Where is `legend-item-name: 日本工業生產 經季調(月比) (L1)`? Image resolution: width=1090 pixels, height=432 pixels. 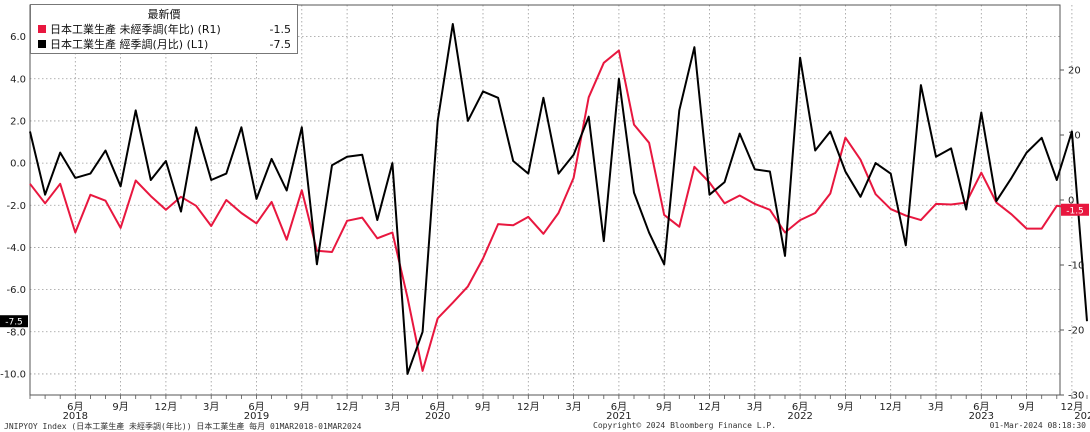
legend-item-name: 日本工業生產 經季調(月比) (L1) is located at coordinates (129, 44).